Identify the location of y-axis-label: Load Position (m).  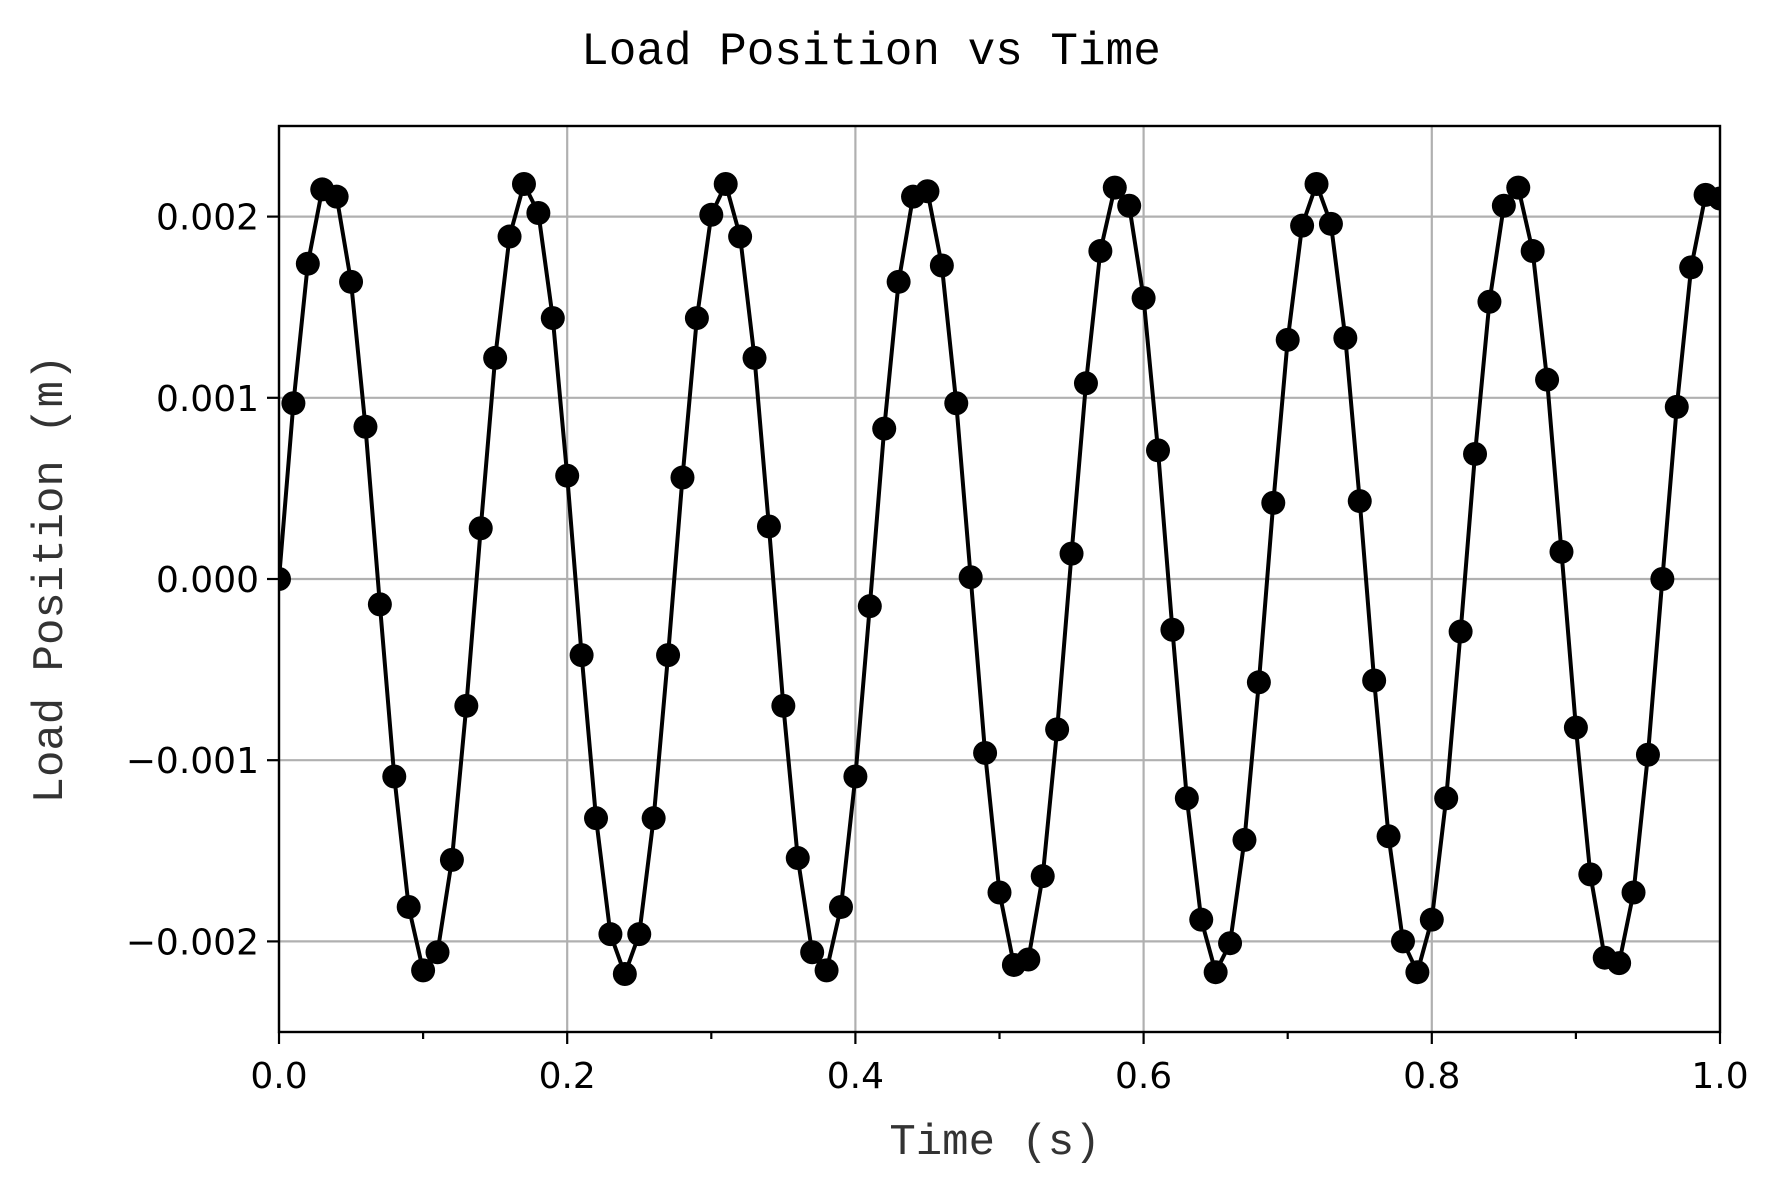
(51, 579).